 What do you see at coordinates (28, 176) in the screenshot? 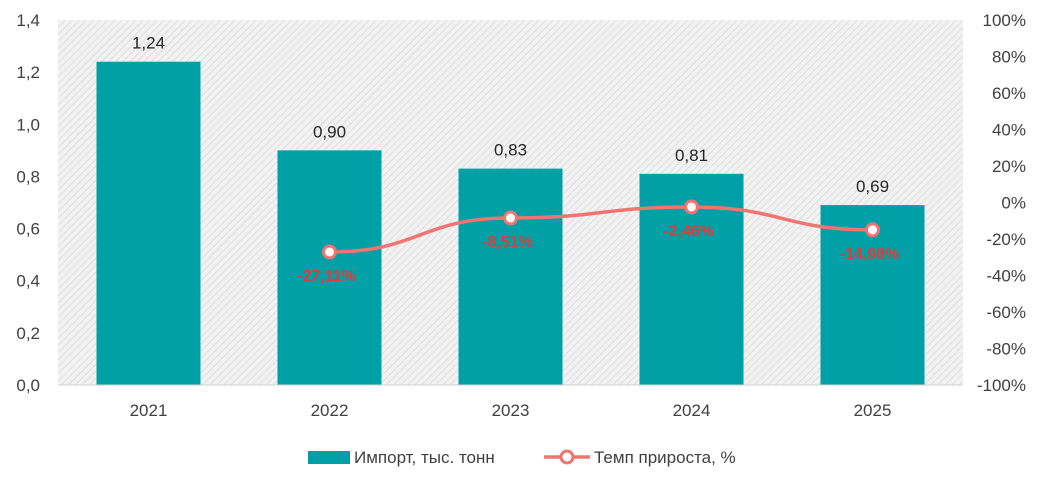
I see `left-tick-label: 0,8` at bounding box center [28, 176].